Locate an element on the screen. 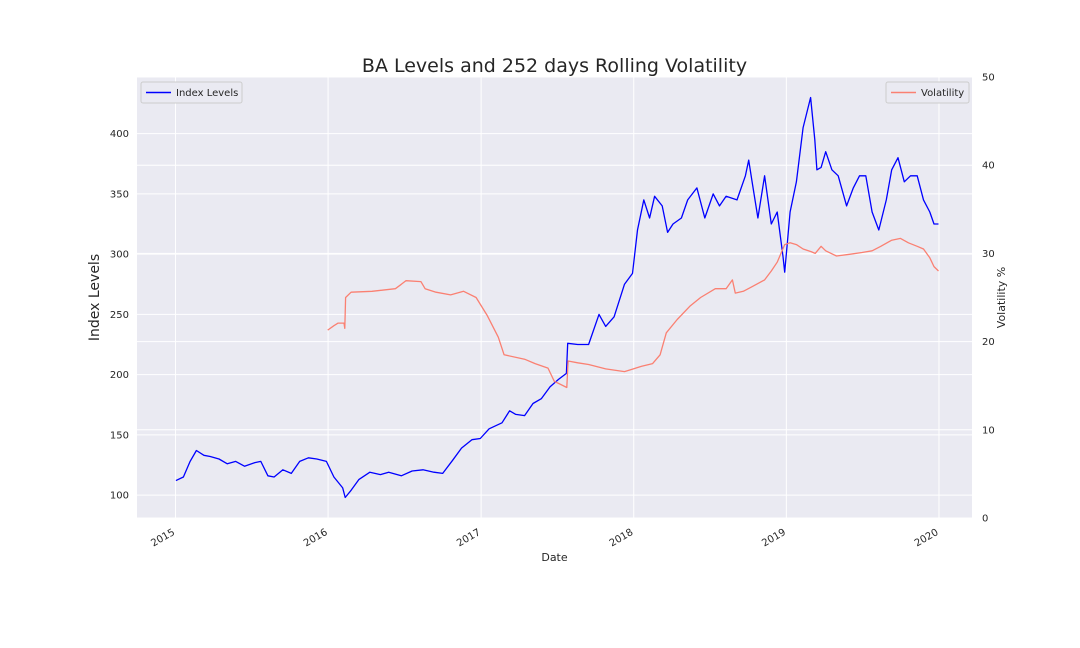 Image resolution: width=1080 pixels, height=648 pixels. y-left-tick-label: 150 is located at coordinates (119, 435).